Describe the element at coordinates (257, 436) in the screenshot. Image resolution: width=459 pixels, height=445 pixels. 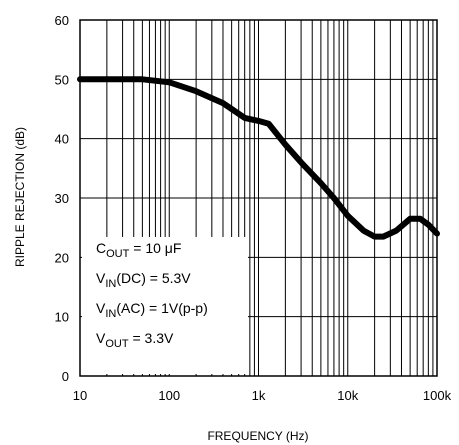
I see `x-axis-title: FREQUENCY (Hz)` at that location.